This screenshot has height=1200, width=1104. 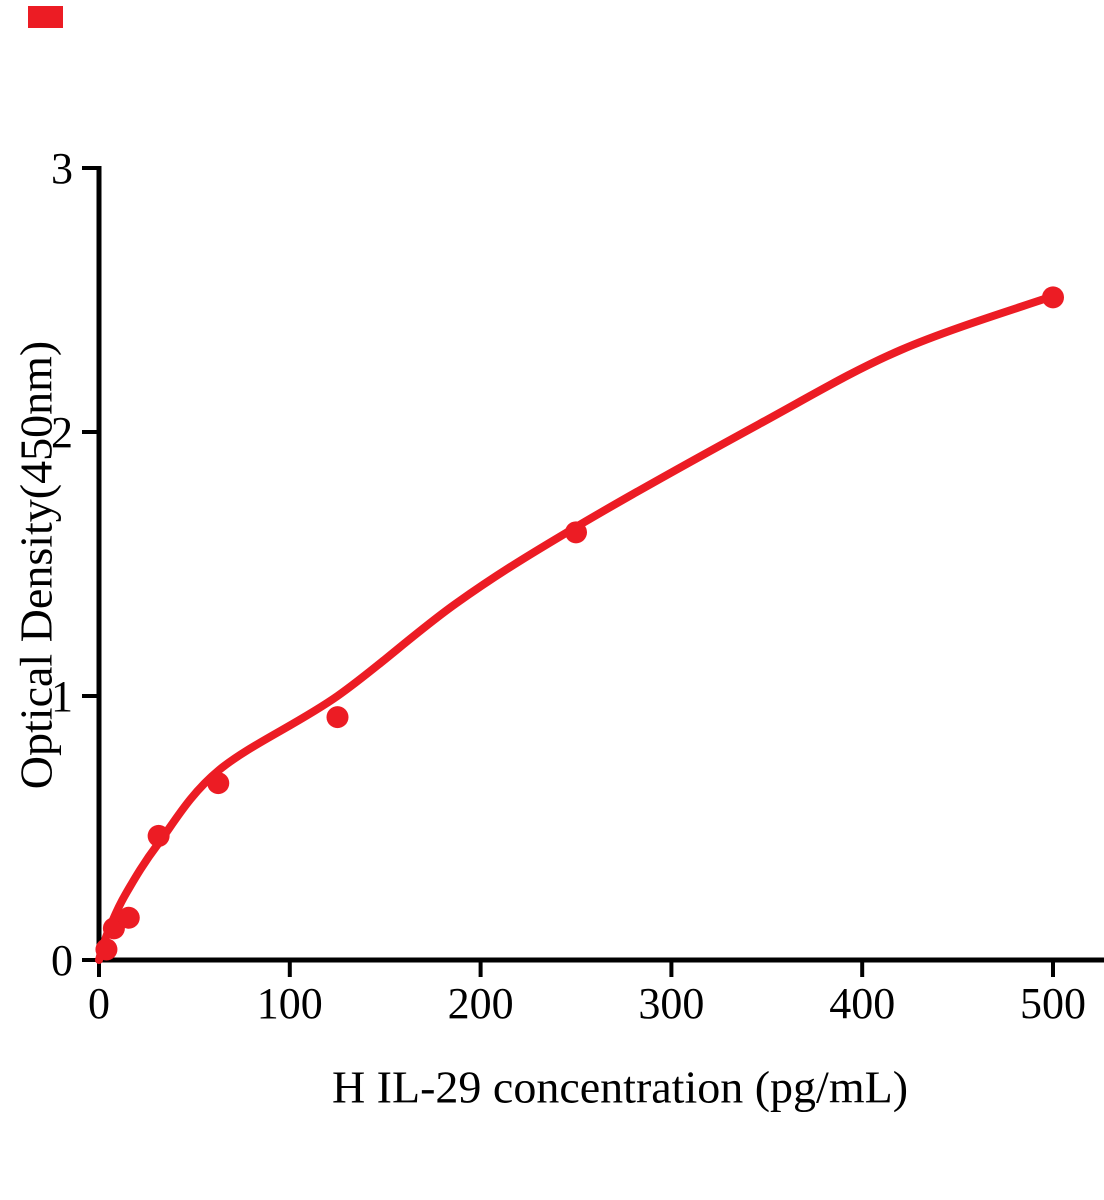 I want to click on y-tick-label: 1, so click(x=62, y=696).